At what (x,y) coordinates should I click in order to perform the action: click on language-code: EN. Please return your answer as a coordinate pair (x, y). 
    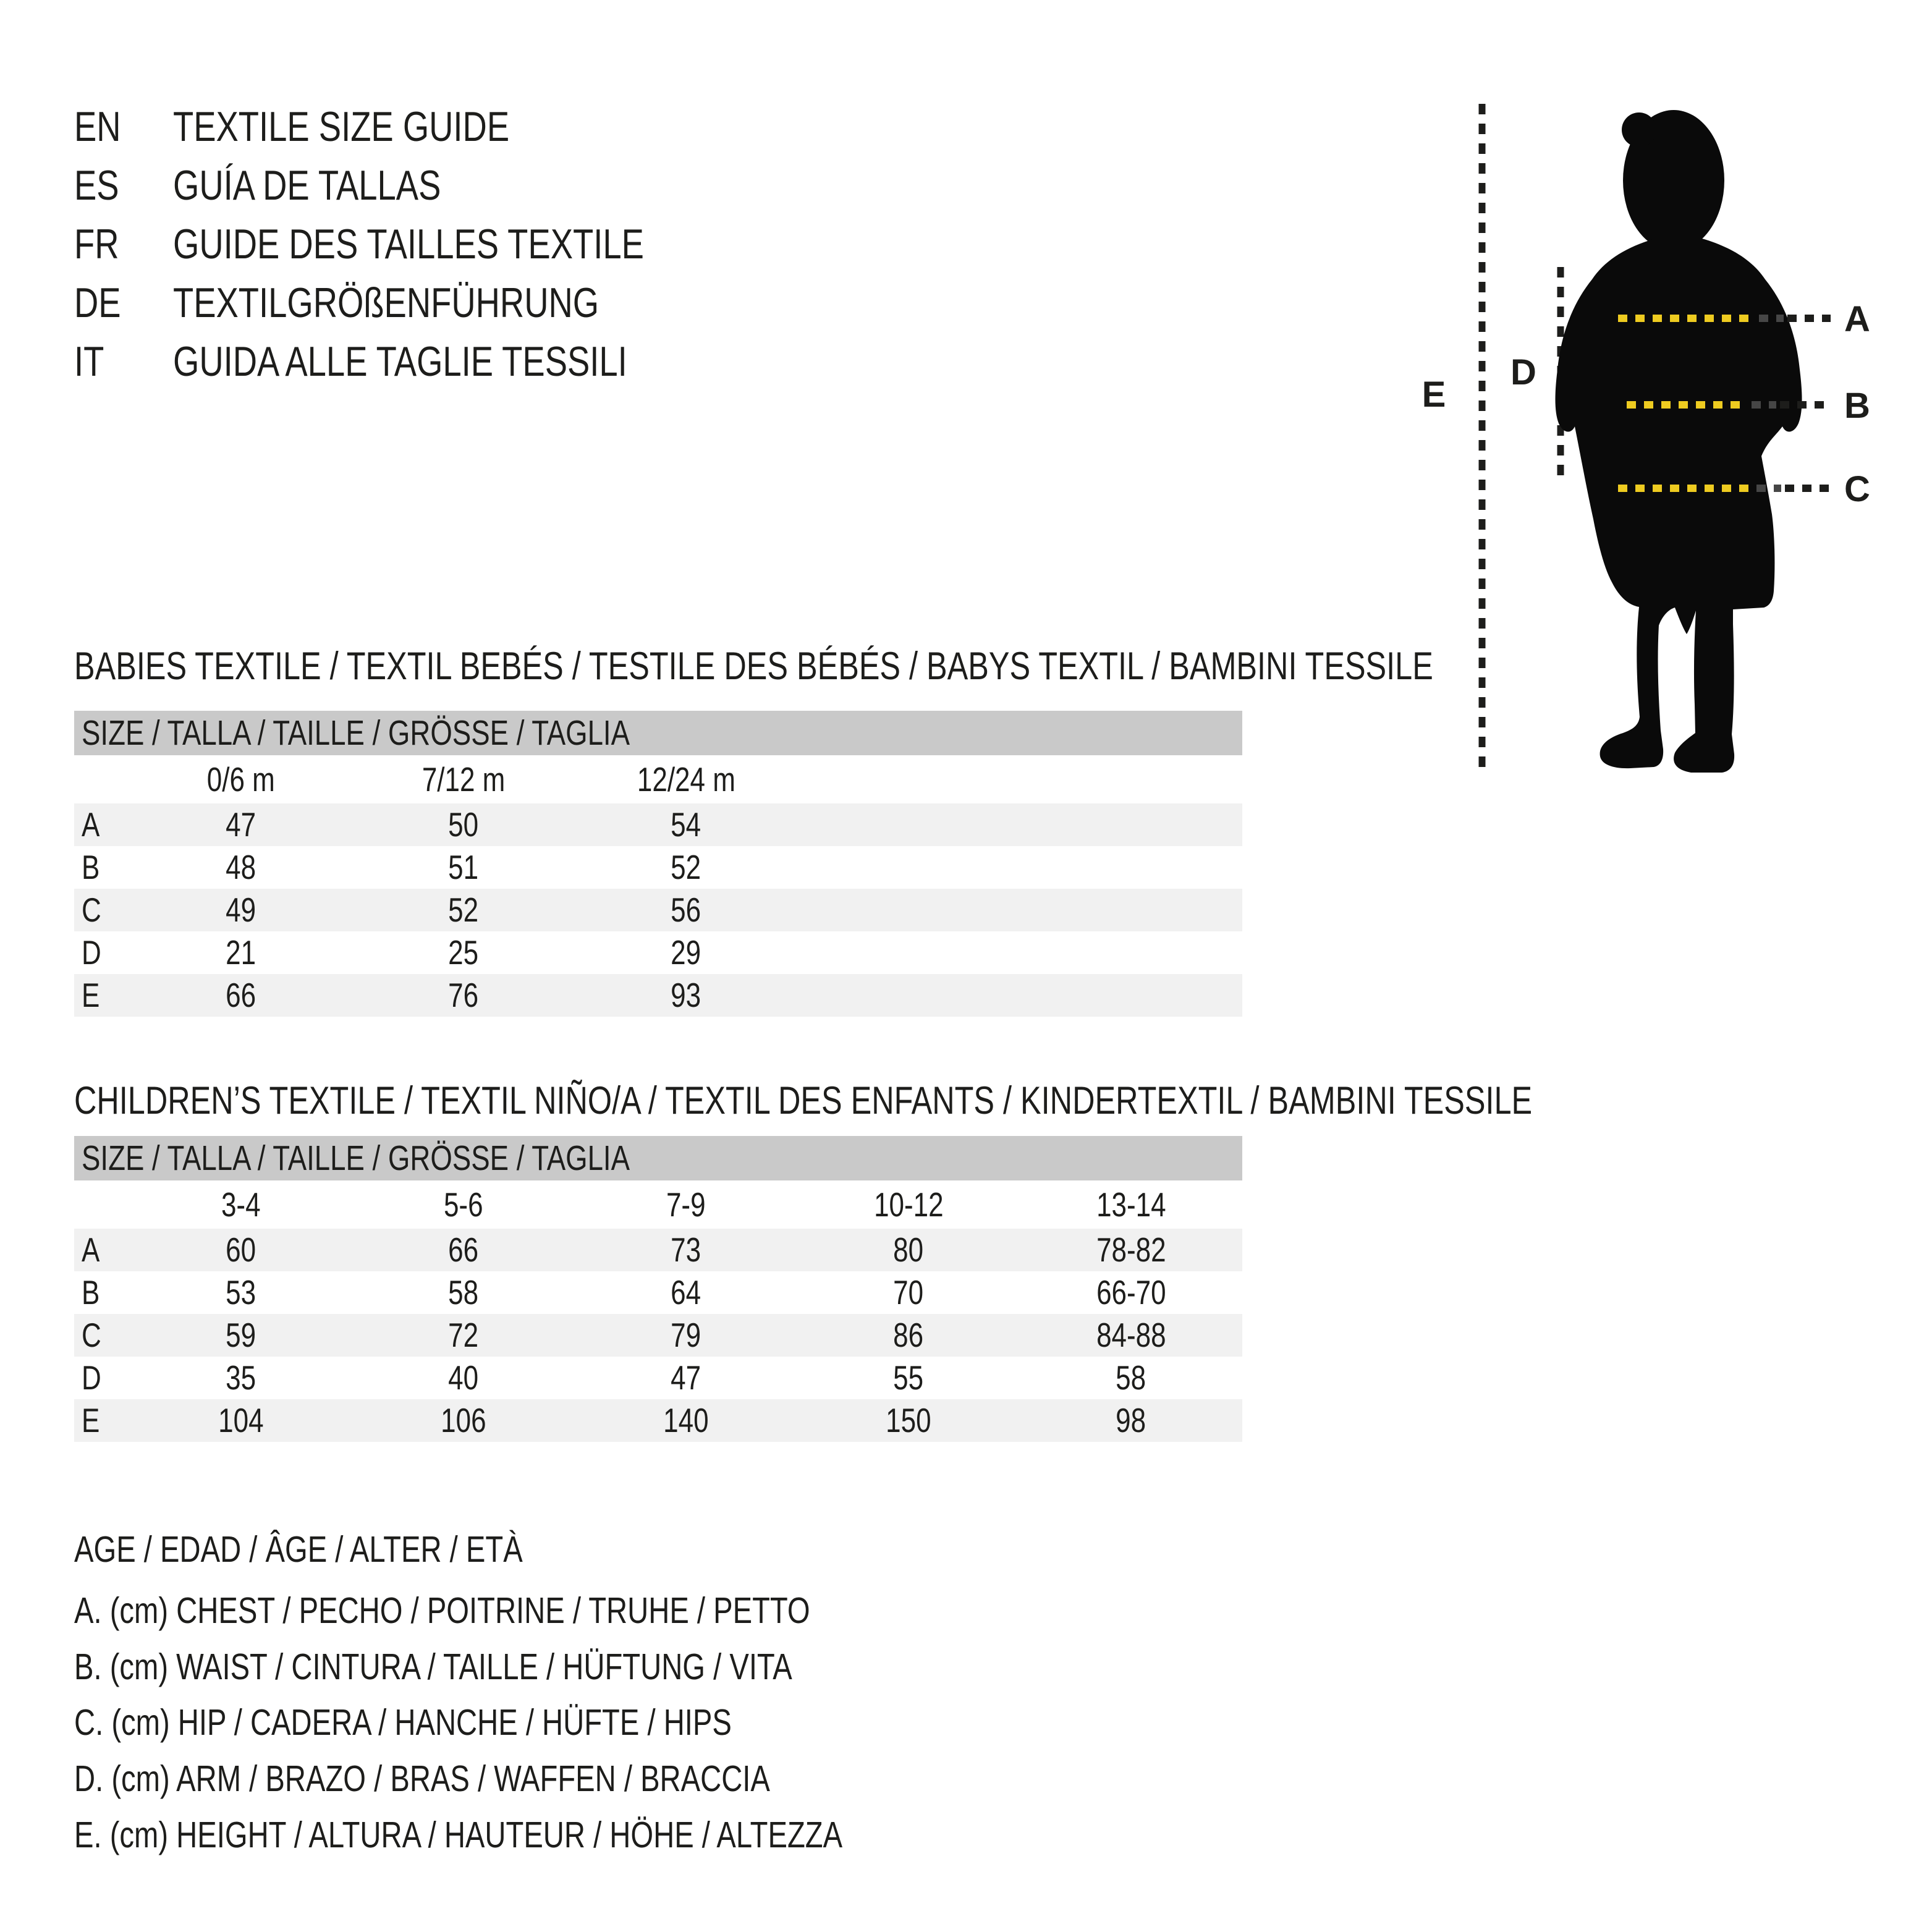
    Looking at the image, I should click on (97, 126).